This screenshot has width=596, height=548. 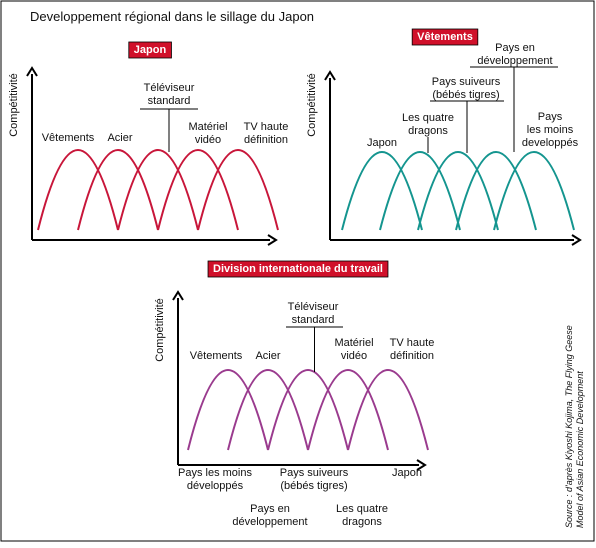 I want to click on curve-label: Pays suiveurs (bébés tigres), so click(x=466, y=88).